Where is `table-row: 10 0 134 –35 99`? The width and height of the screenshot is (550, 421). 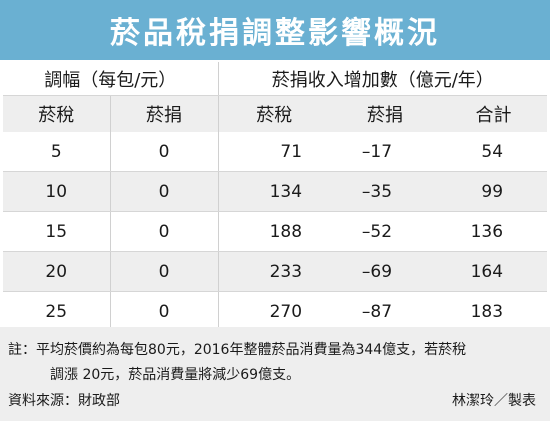 table-row: 10 0 134 –35 99 is located at coordinates (275, 191).